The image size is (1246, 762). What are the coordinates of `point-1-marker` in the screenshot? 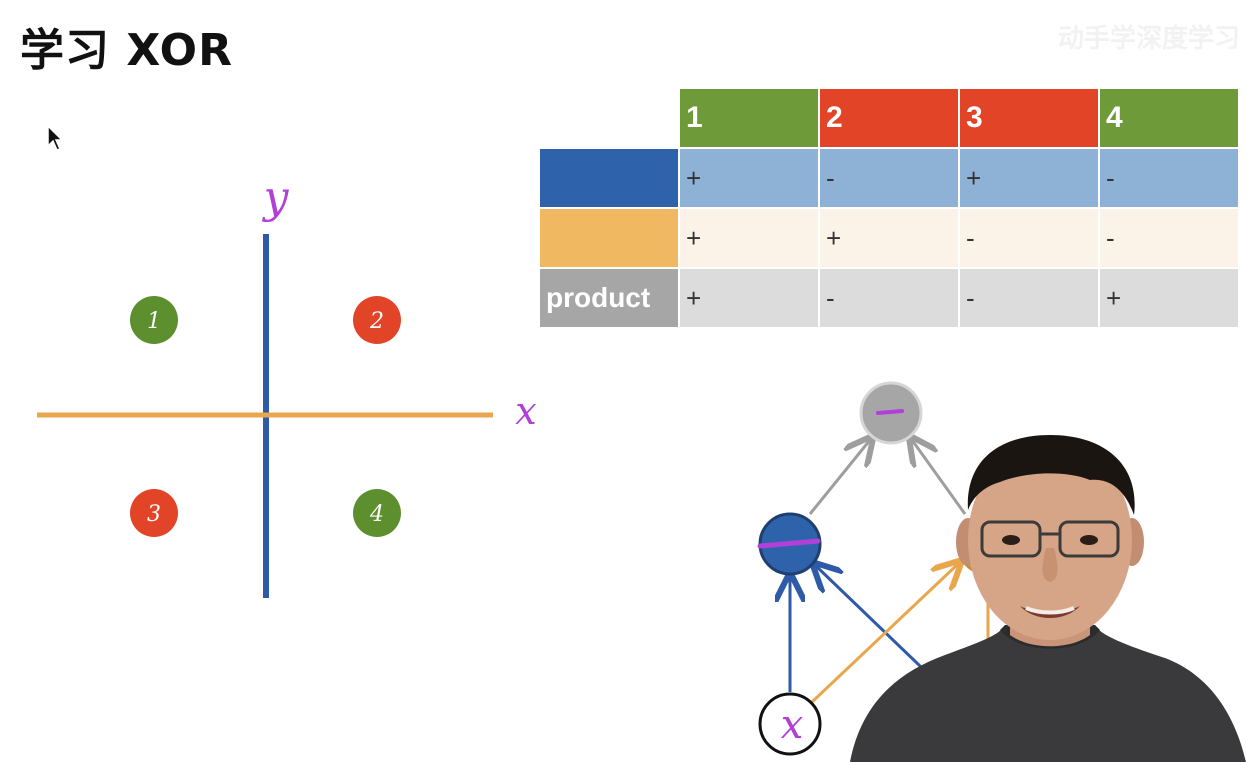 It's located at (154, 320).